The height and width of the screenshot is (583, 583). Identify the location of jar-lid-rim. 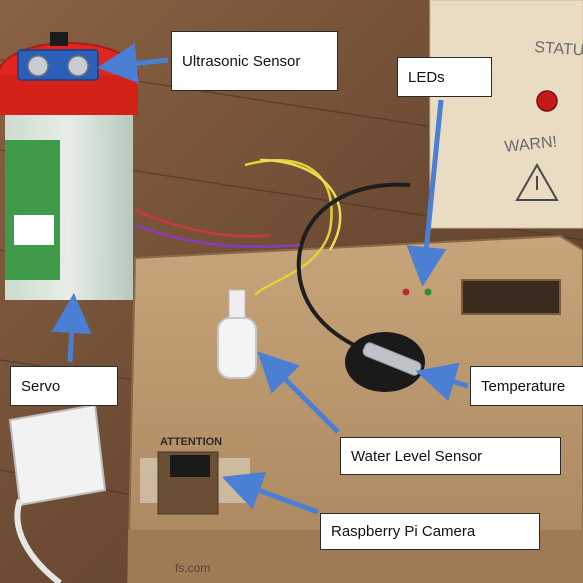
(69, 95).